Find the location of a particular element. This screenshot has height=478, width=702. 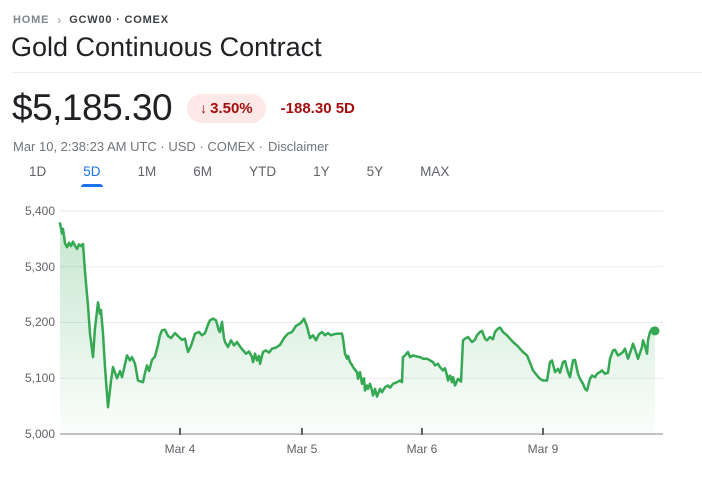

quote-summary: $5,185.30 ↓ 3.50% -188.30 5D is located at coordinates (183, 108).